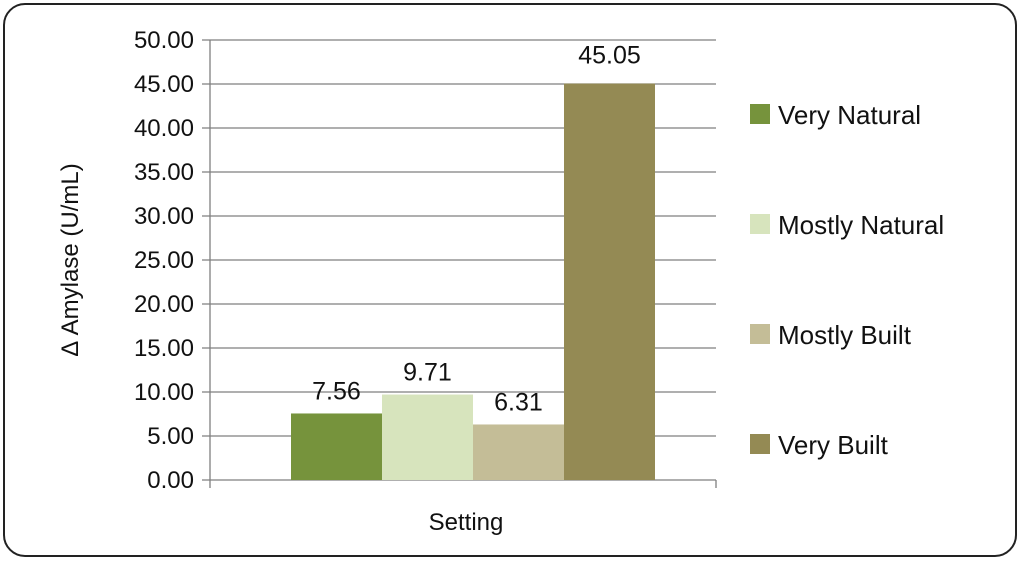 The image size is (1024, 563). What do you see at coordinates (164, 172) in the screenshot?
I see `y-tick-label: 35.00` at bounding box center [164, 172].